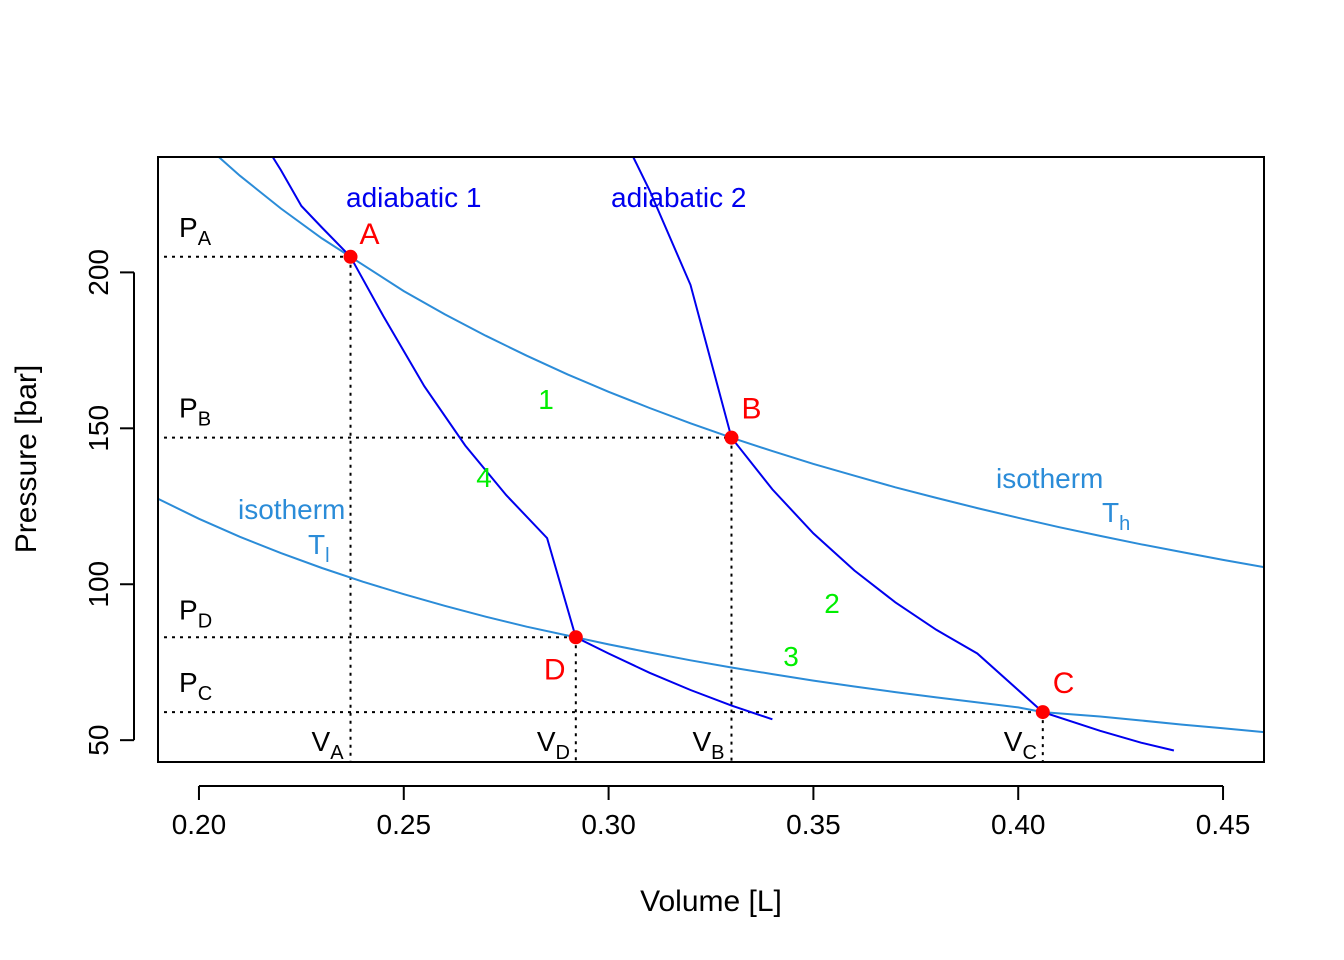 The height and width of the screenshot is (960, 1344). What do you see at coordinates (553, 745) in the screenshot?
I see `volume-label-d: VD` at bounding box center [553, 745].